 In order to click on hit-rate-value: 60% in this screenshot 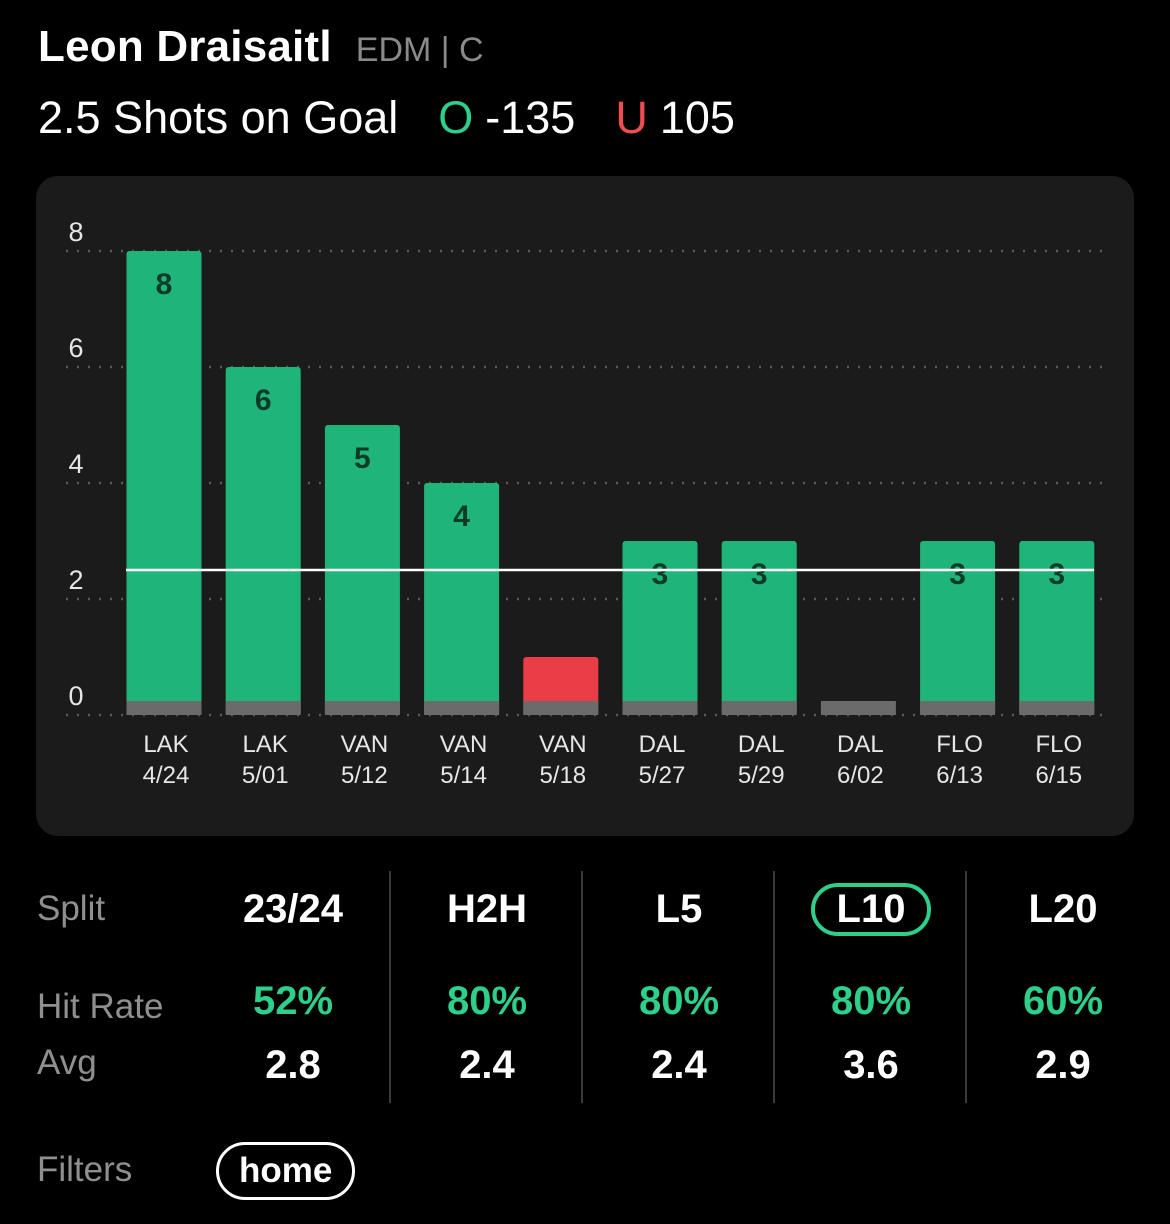, I will do `click(1063, 1001)`.